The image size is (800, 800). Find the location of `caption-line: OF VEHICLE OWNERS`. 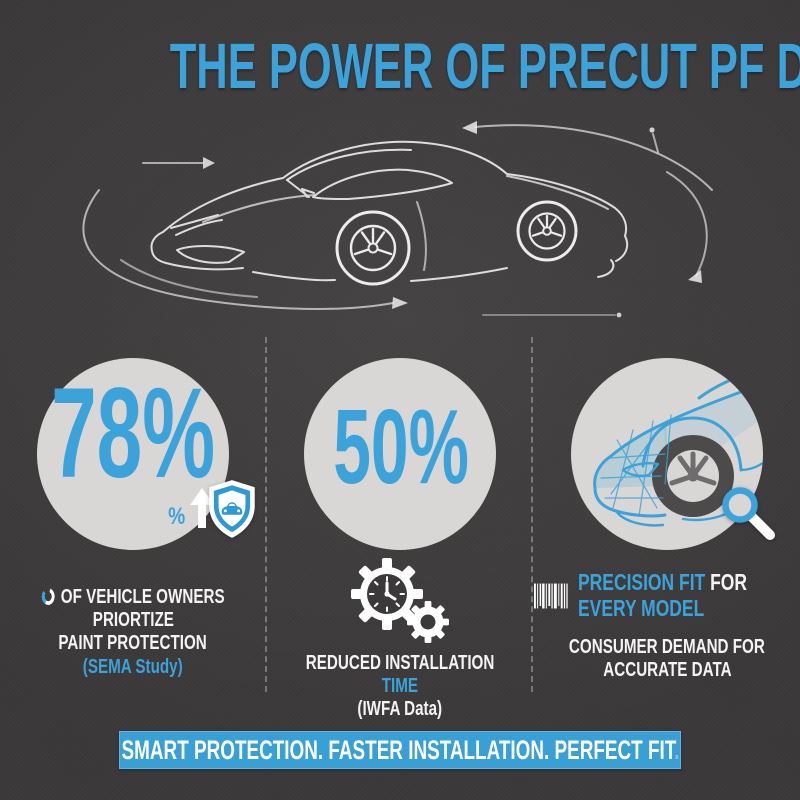

caption-line: OF VEHICLE OWNERS is located at coordinates (133, 597).